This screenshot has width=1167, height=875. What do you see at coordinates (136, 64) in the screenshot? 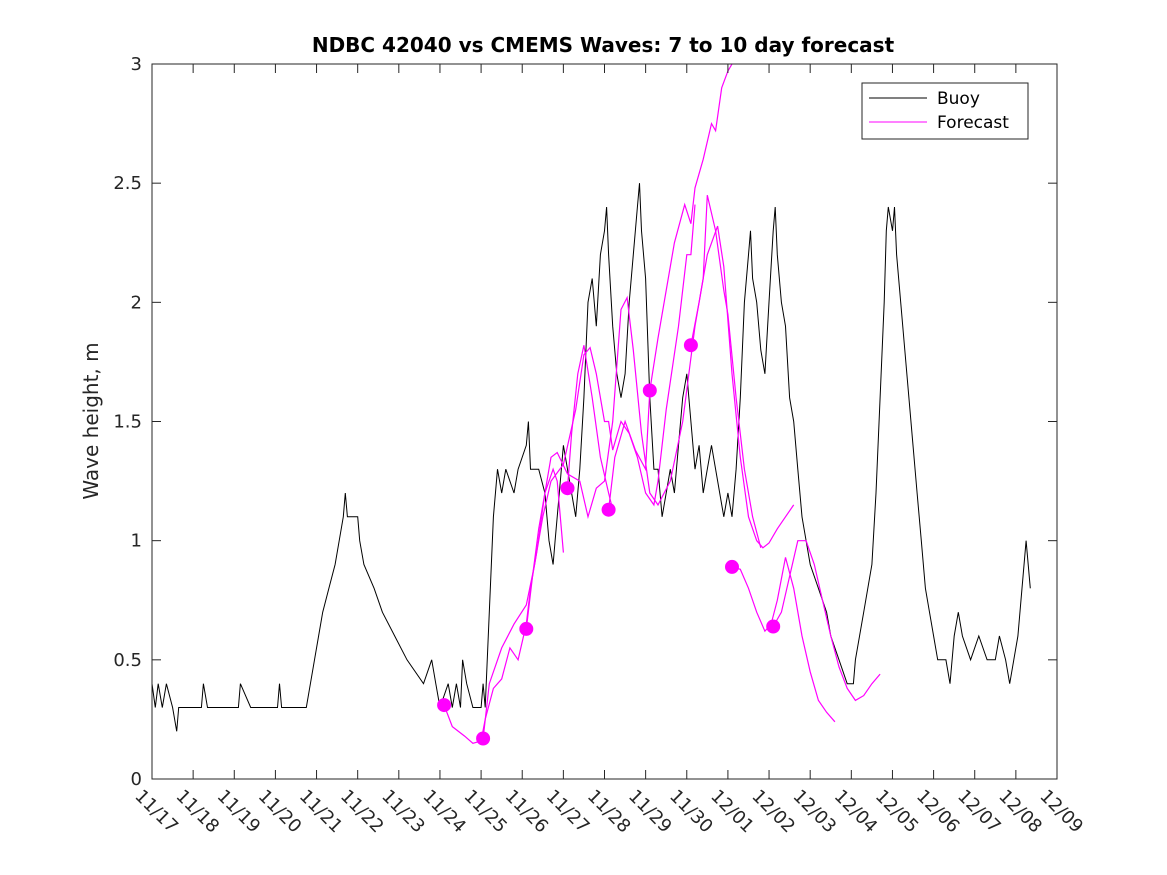
I see `y-tick-label: 3` at bounding box center [136, 64].